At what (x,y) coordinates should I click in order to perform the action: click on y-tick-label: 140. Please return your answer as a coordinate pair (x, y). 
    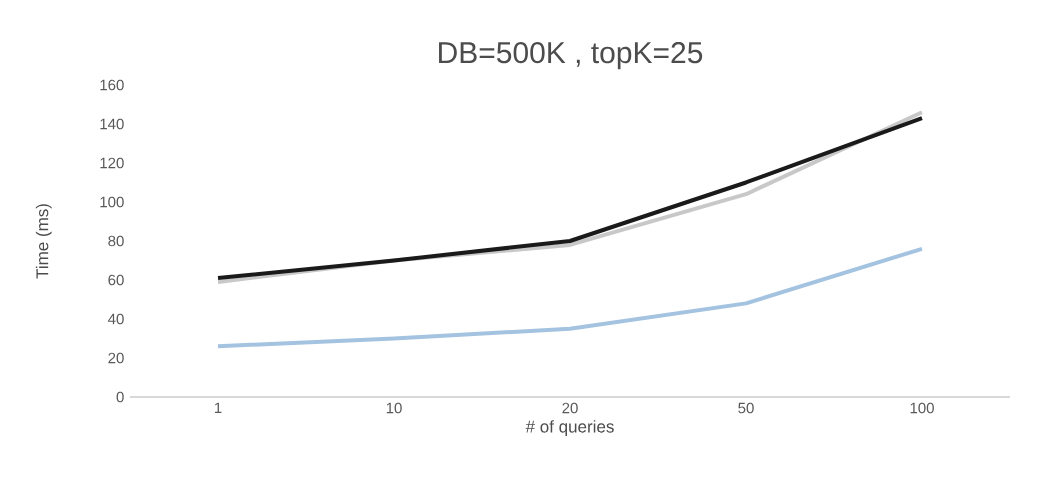
    Looking at the image, I should click on (112, 124).